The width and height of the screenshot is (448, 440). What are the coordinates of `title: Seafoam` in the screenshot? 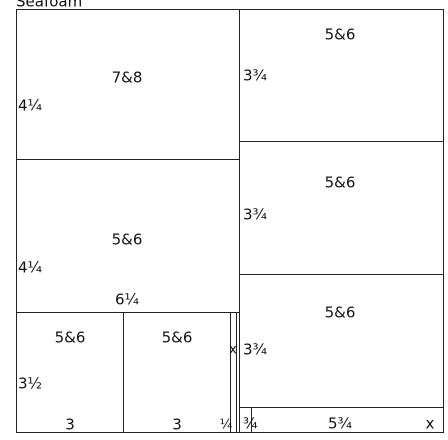 It's located at (49, 5).